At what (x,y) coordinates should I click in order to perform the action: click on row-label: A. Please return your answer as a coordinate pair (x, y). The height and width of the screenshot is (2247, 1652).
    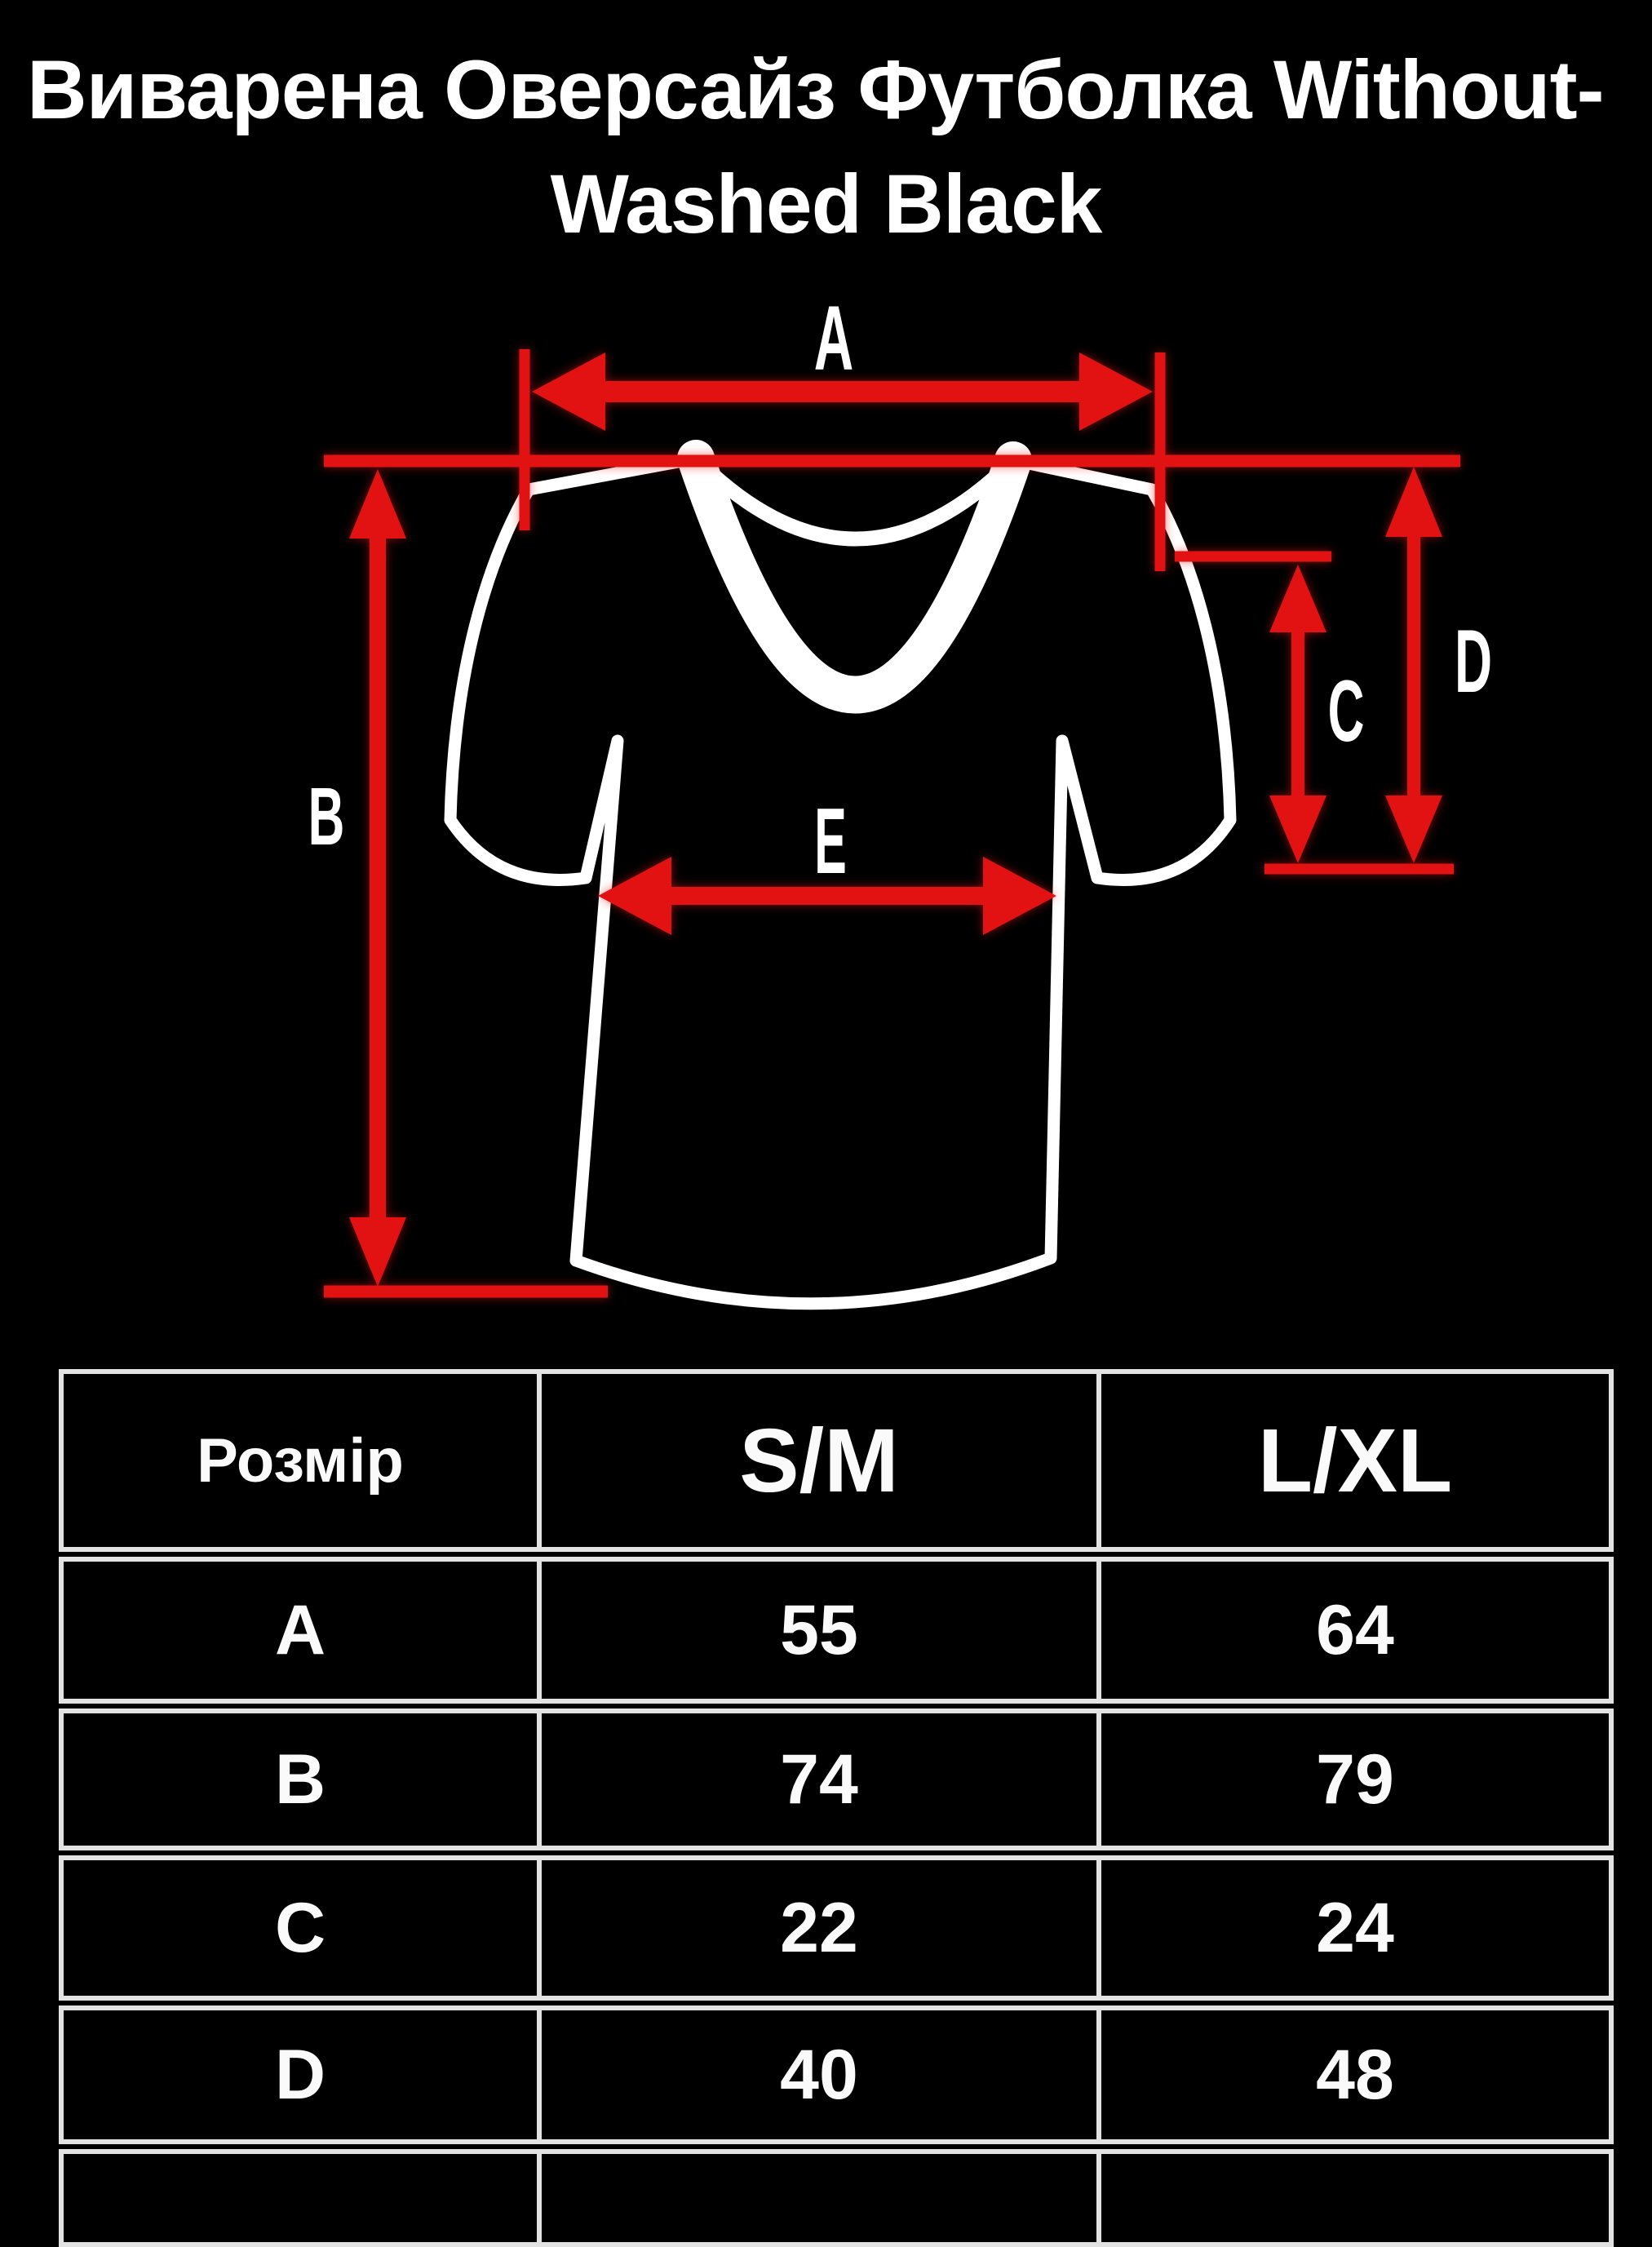
    Looking at the image, I should click on (300, 1629).